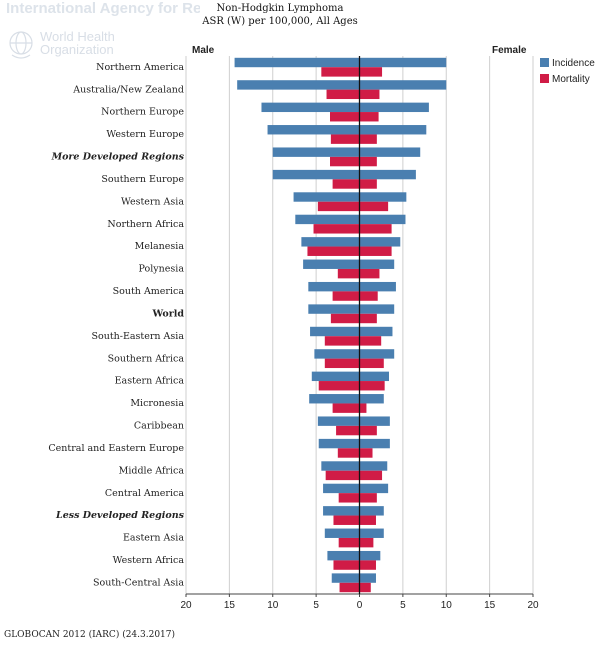 This screenshot has width=600, height=648. Describe the element at coordinates (142, 179) in the screenshot. I see `category-label: Southern Europe` at that location.